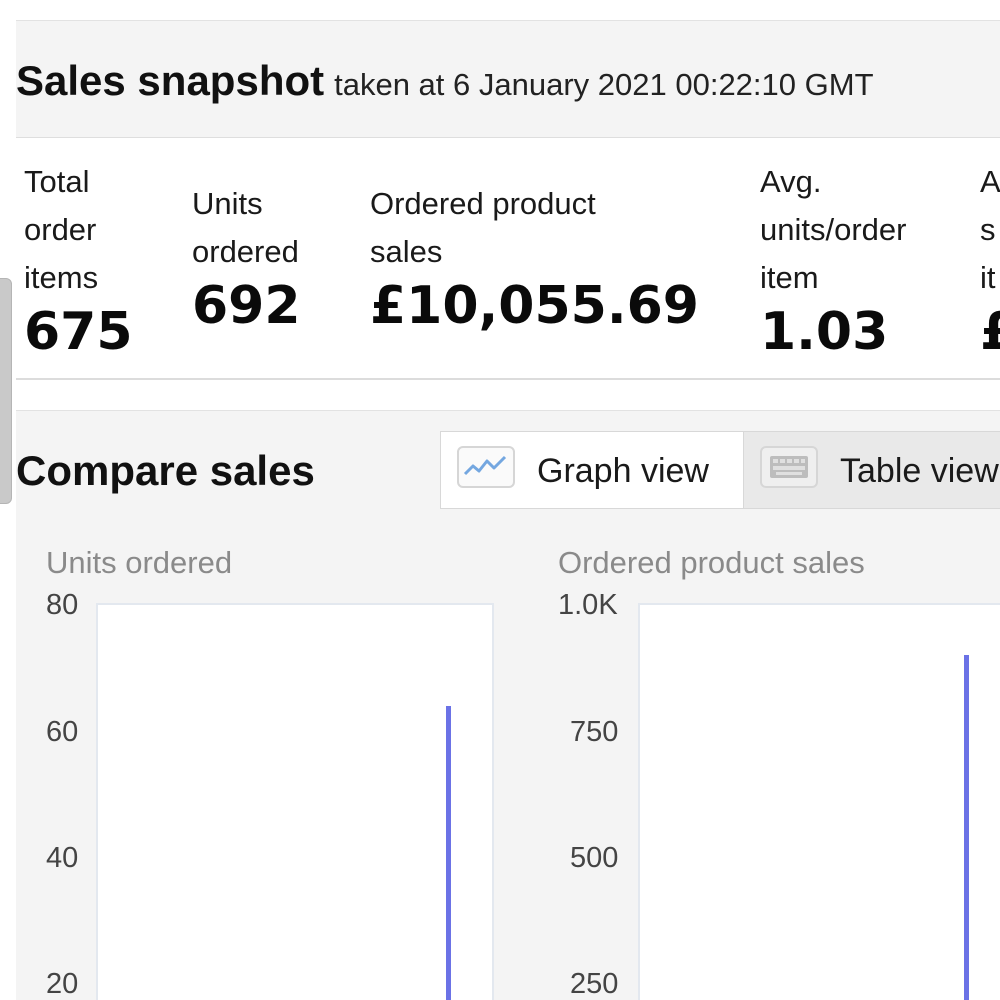  I want to click on metric-units-ordered: Units ordered 692, so click(246, 258).